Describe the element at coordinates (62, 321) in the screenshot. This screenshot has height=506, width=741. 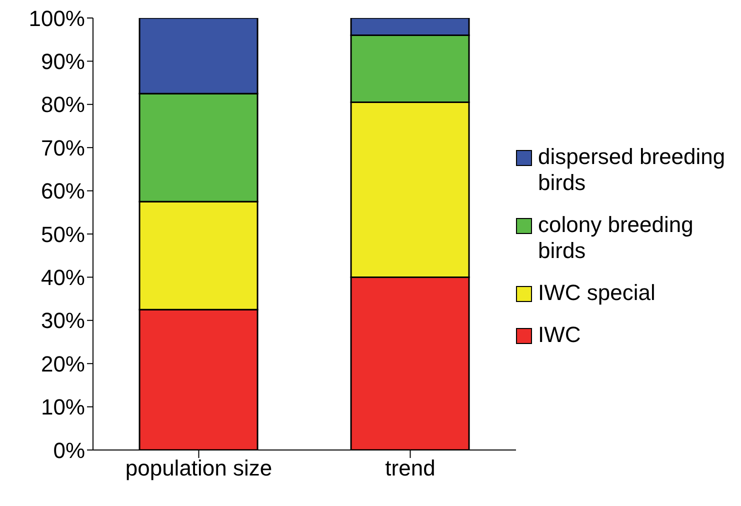
I see `y-tick-label: 30%` at that location.